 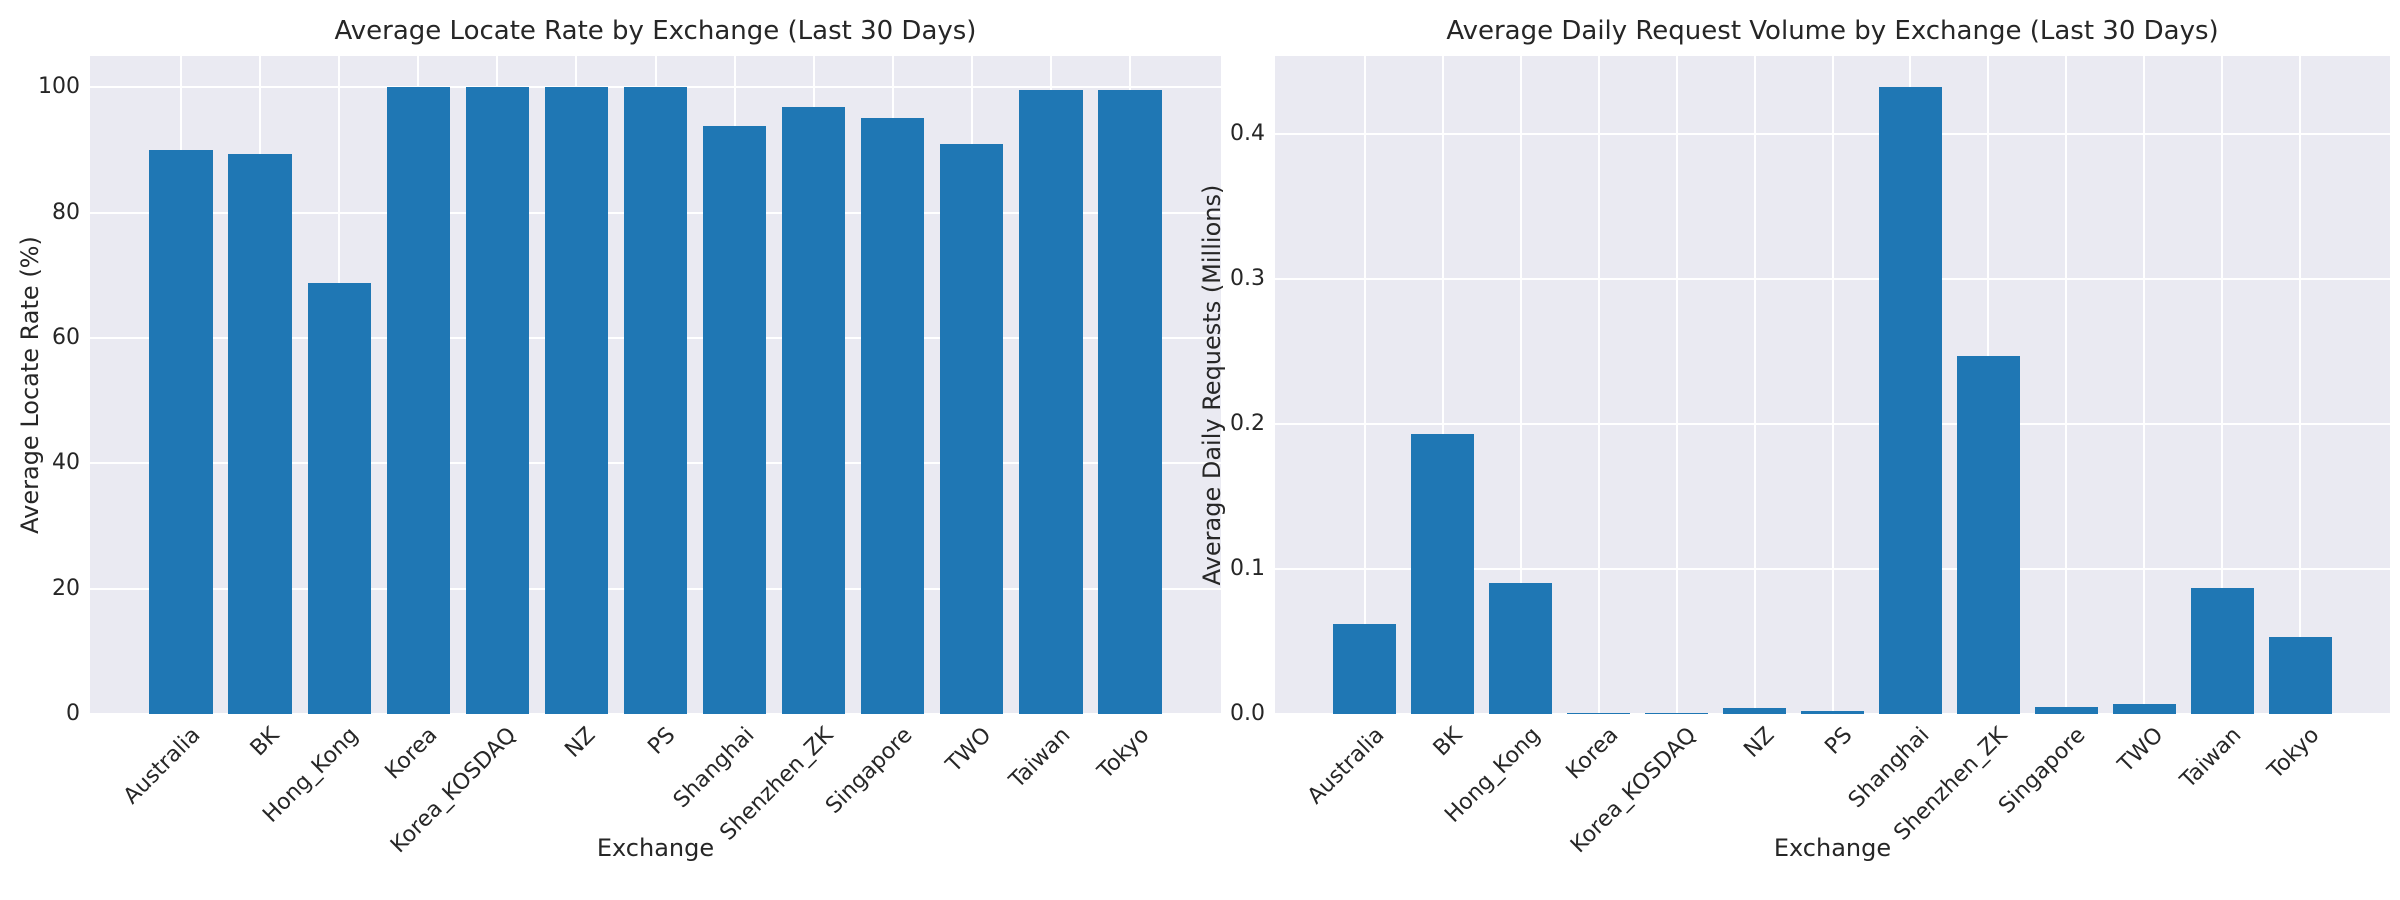 I want to click on y-tick-label: 60, so click(x=66, y=337).